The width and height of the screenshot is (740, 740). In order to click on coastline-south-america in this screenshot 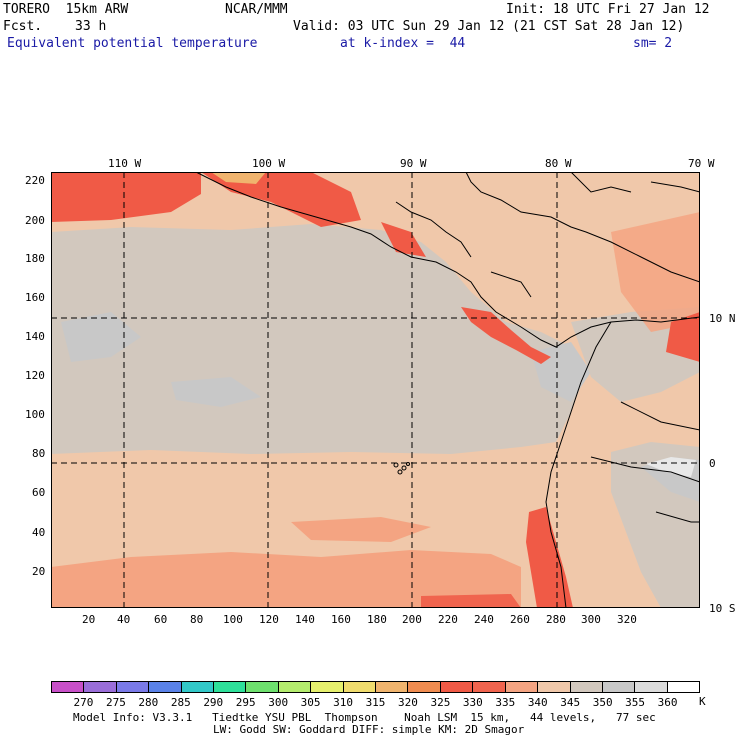, I will do `click(578, 465)`.